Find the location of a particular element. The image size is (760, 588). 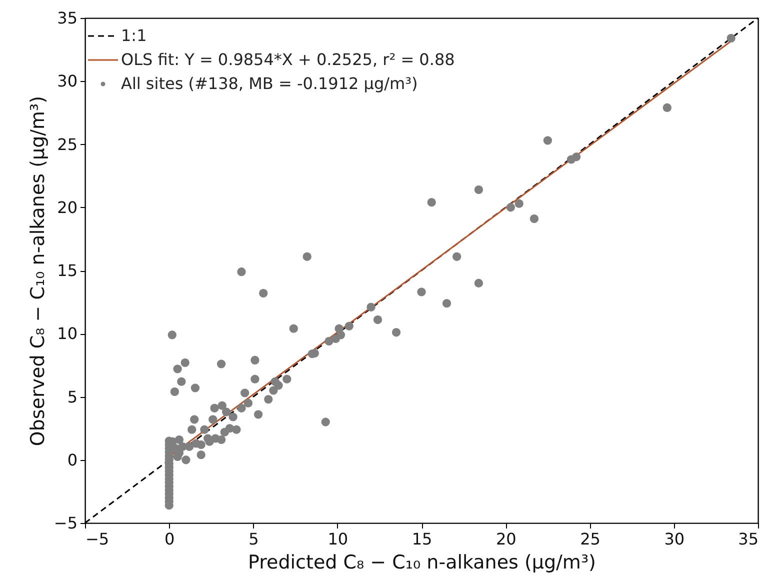

x-tick-label: 35 is located at coordinates (748, 539).